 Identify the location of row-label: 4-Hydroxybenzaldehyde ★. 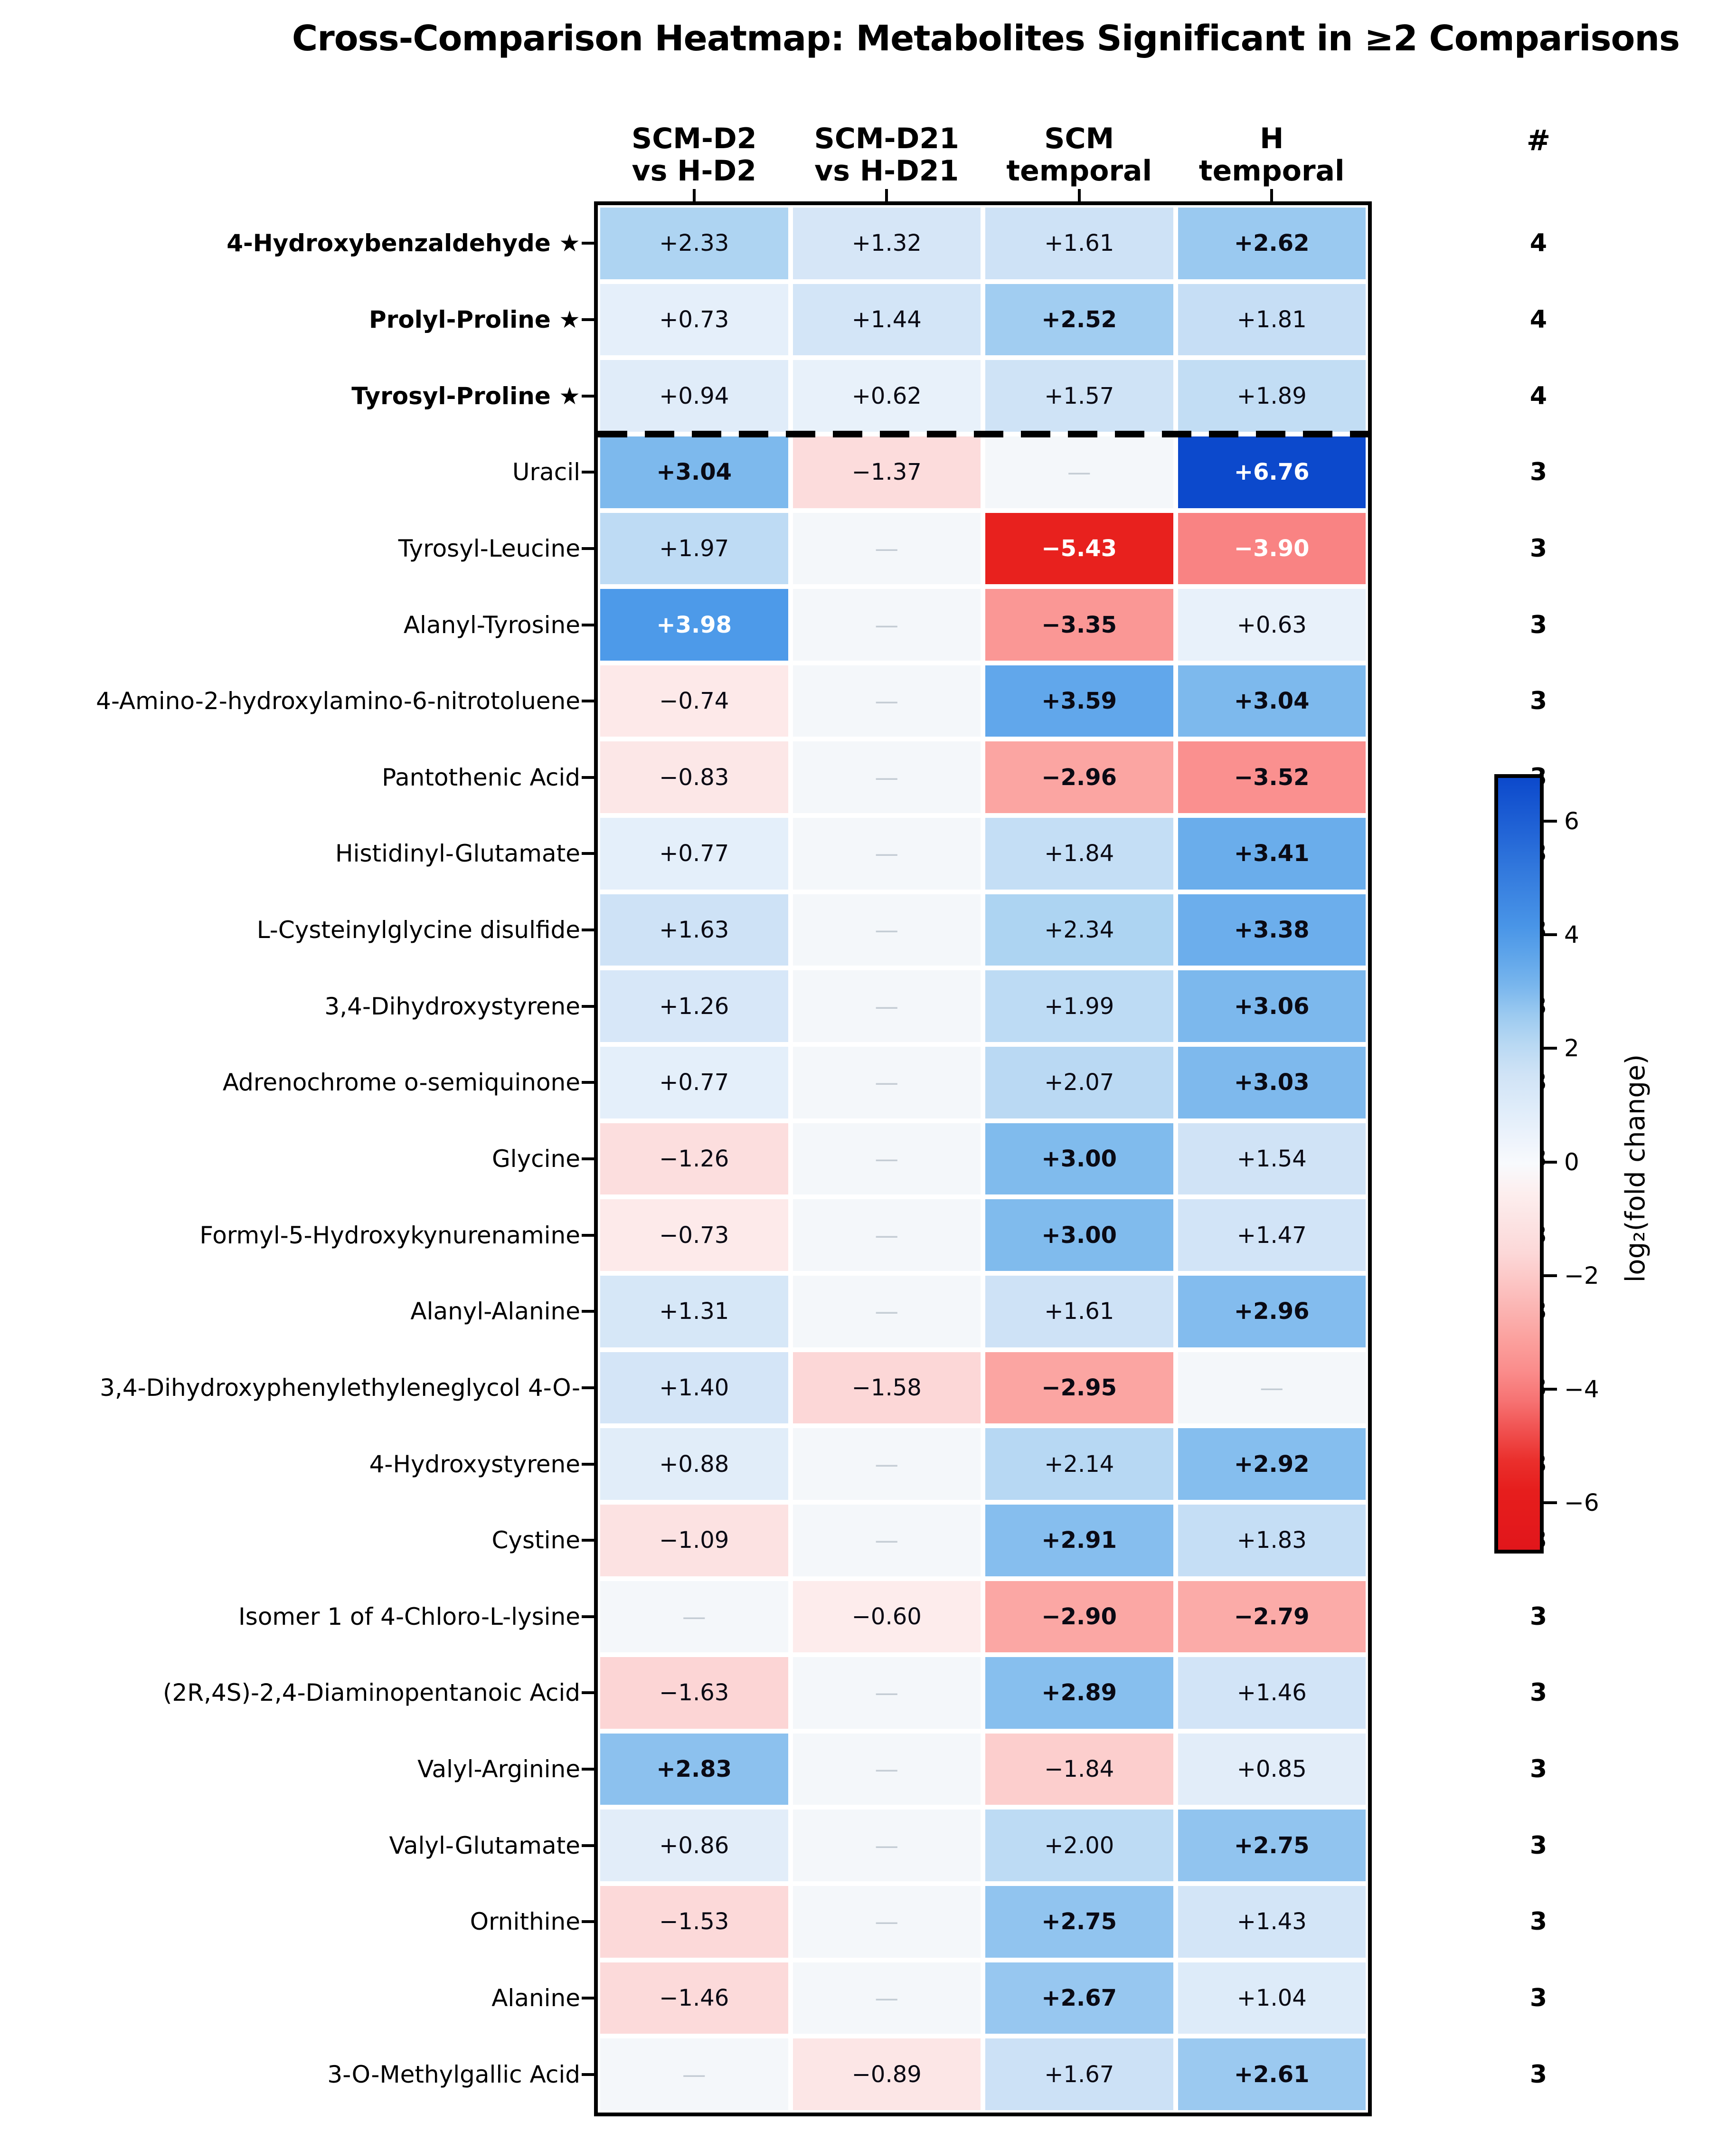
(403, 243).